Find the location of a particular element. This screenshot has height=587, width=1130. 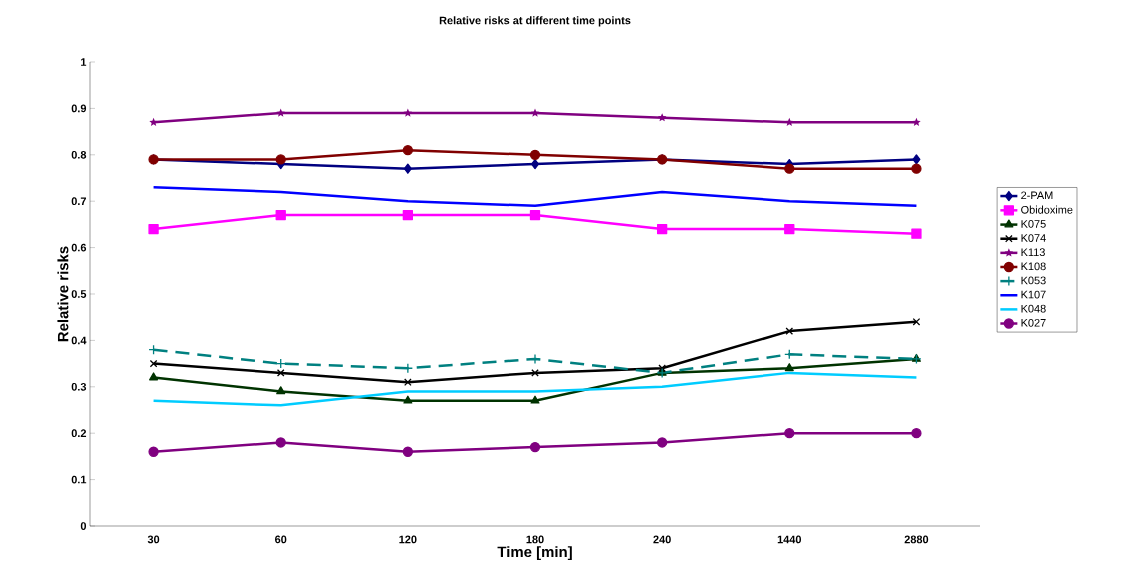

y-tick-label: 0.1 is located at coordinates (79, 479).